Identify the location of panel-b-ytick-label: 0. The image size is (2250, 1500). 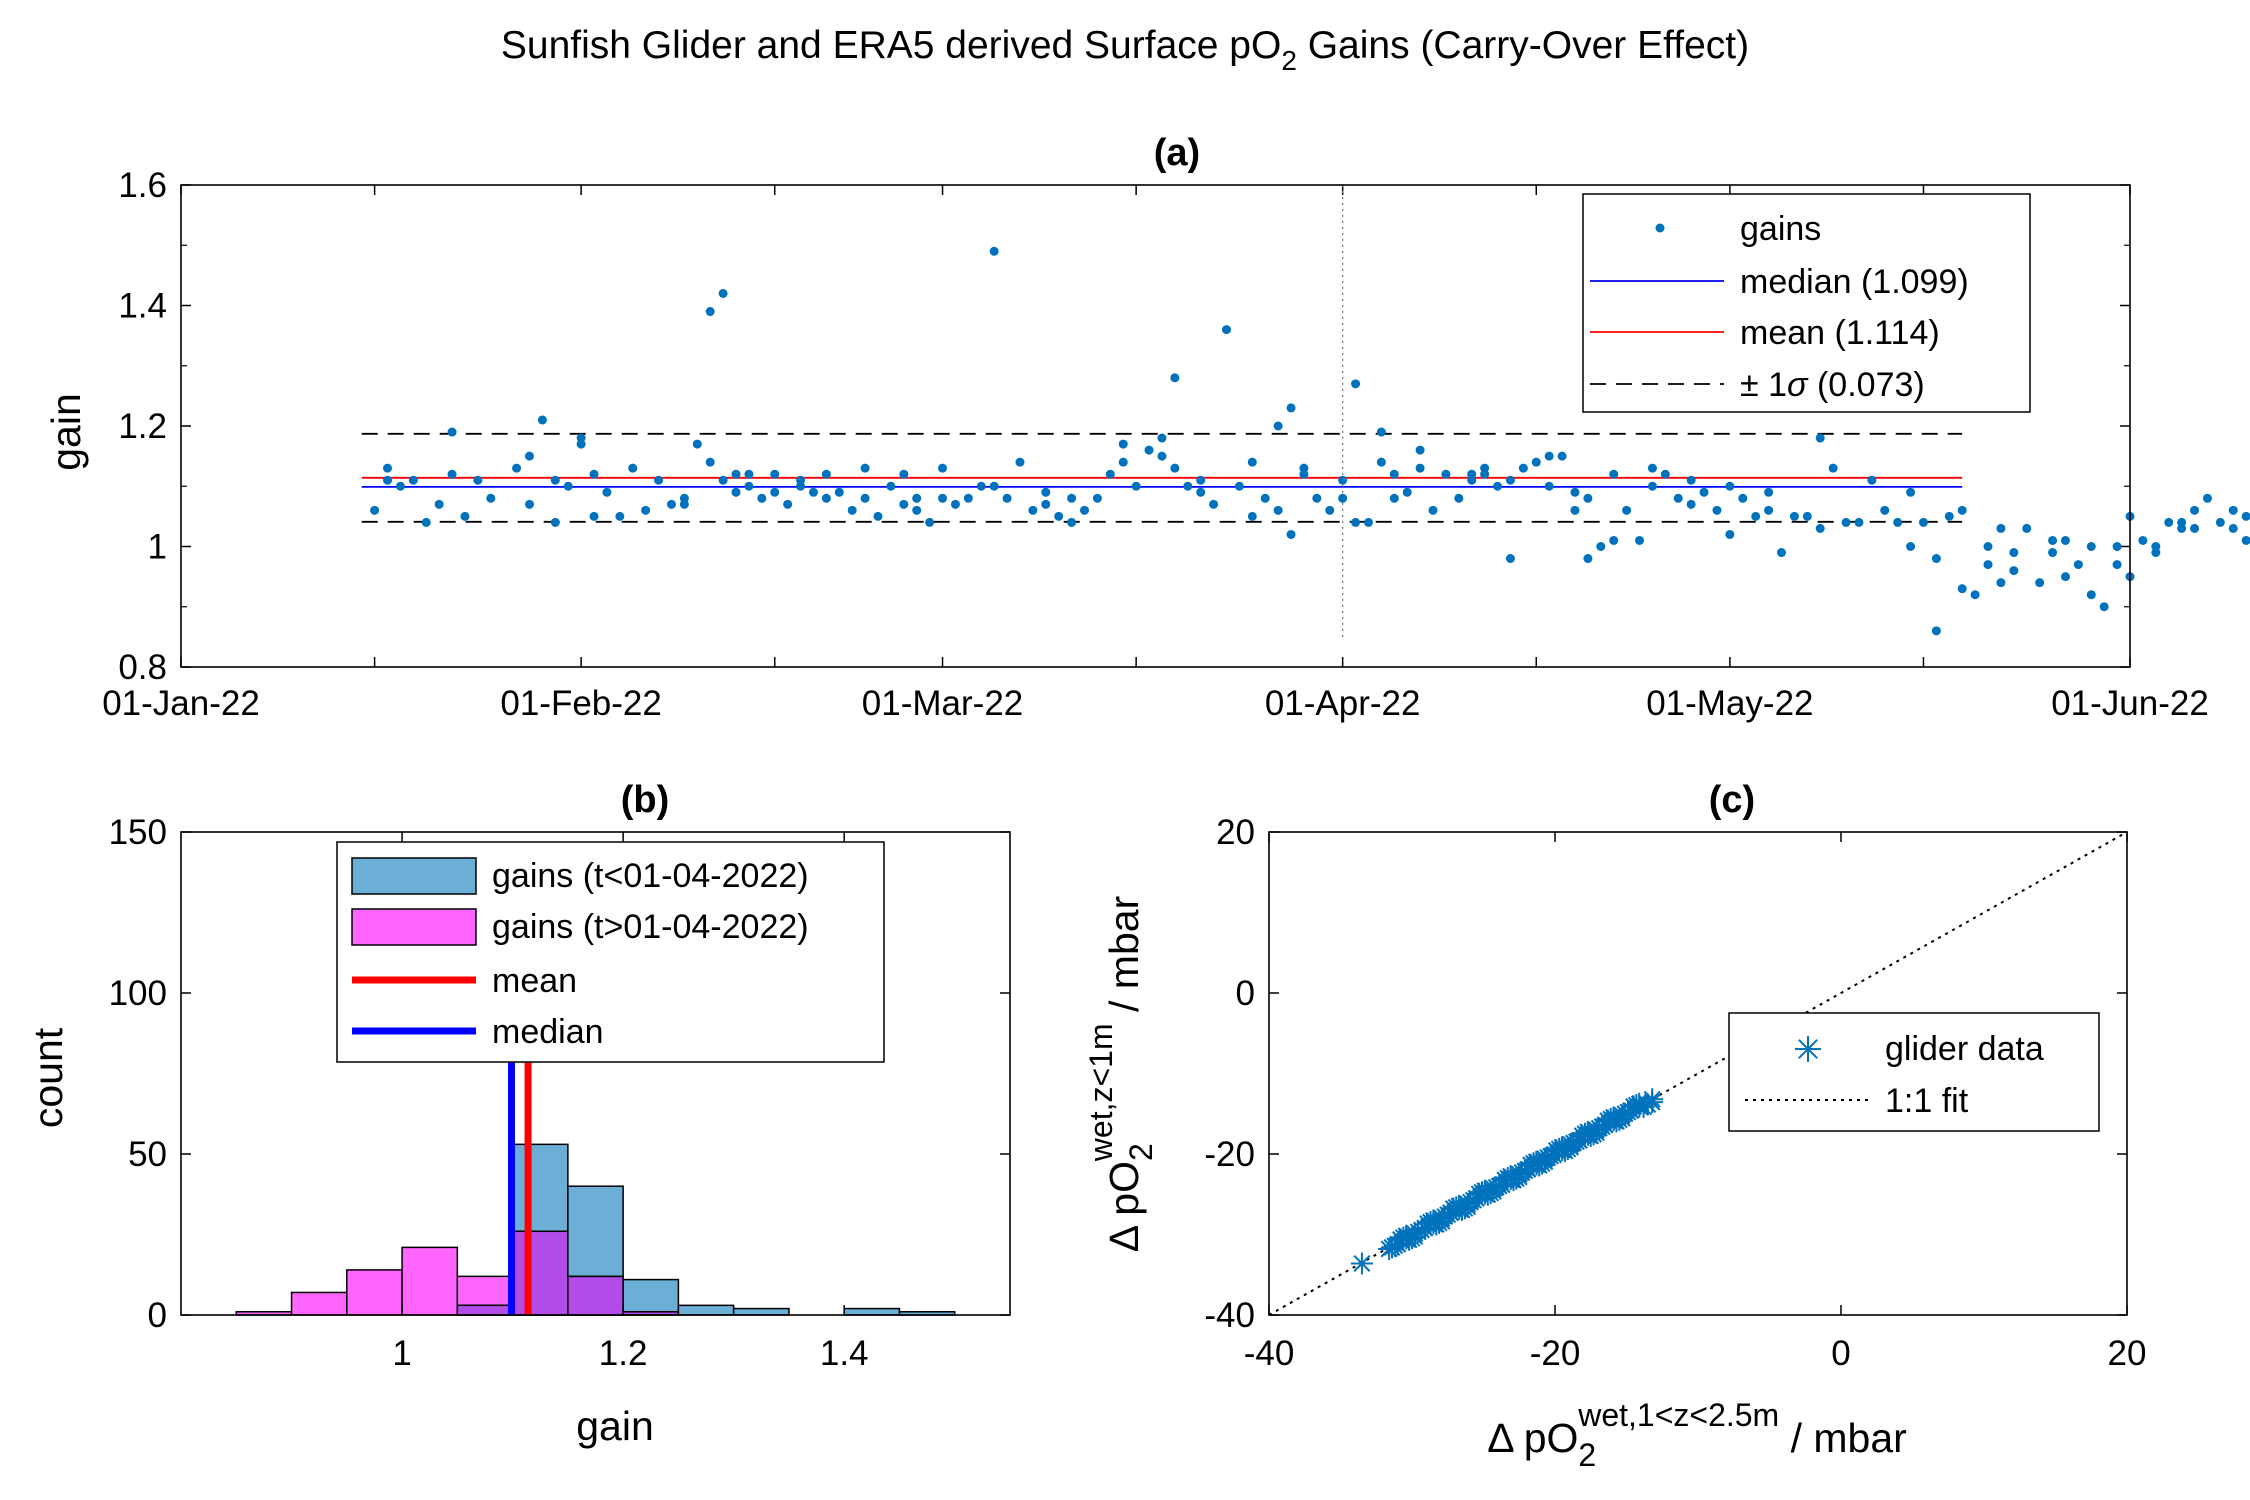
(157, 1315).